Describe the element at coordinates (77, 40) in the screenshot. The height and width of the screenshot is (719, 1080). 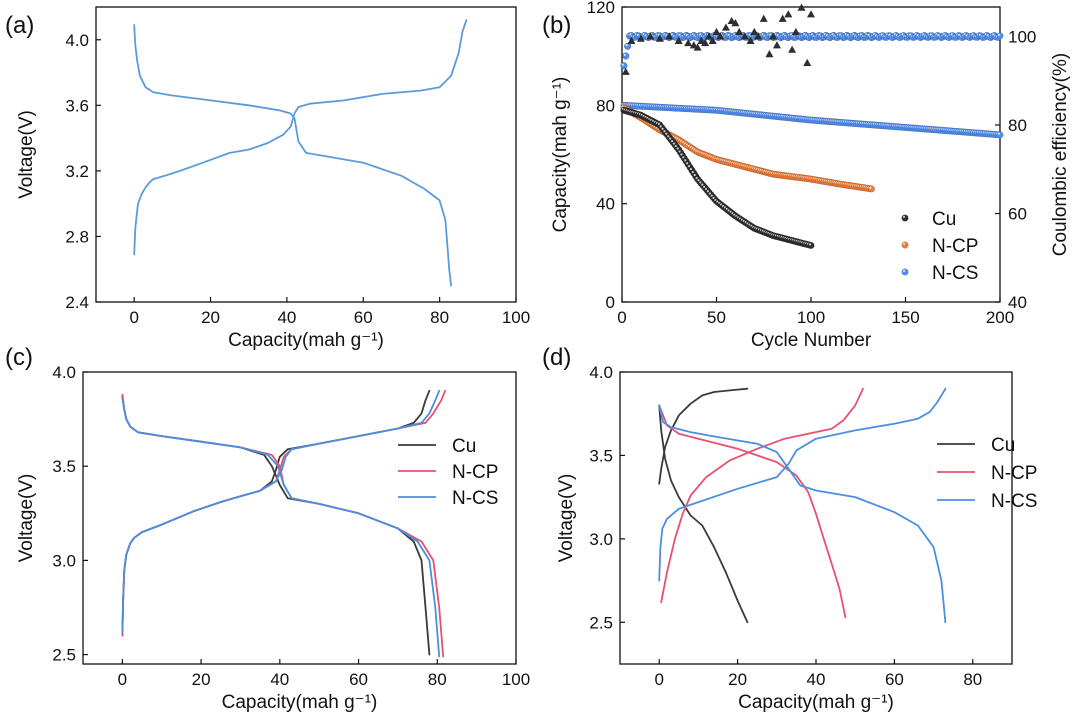
I see `y-tick-label: 4.0` at that location.